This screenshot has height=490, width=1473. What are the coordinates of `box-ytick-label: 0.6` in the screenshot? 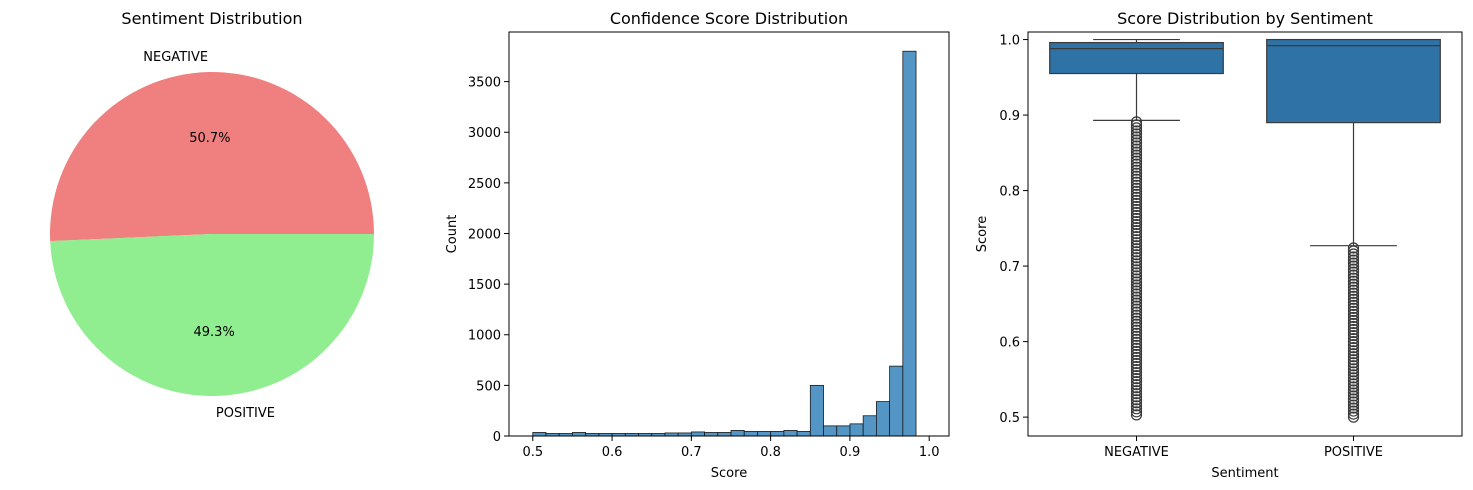 It's located at (1009, 343).